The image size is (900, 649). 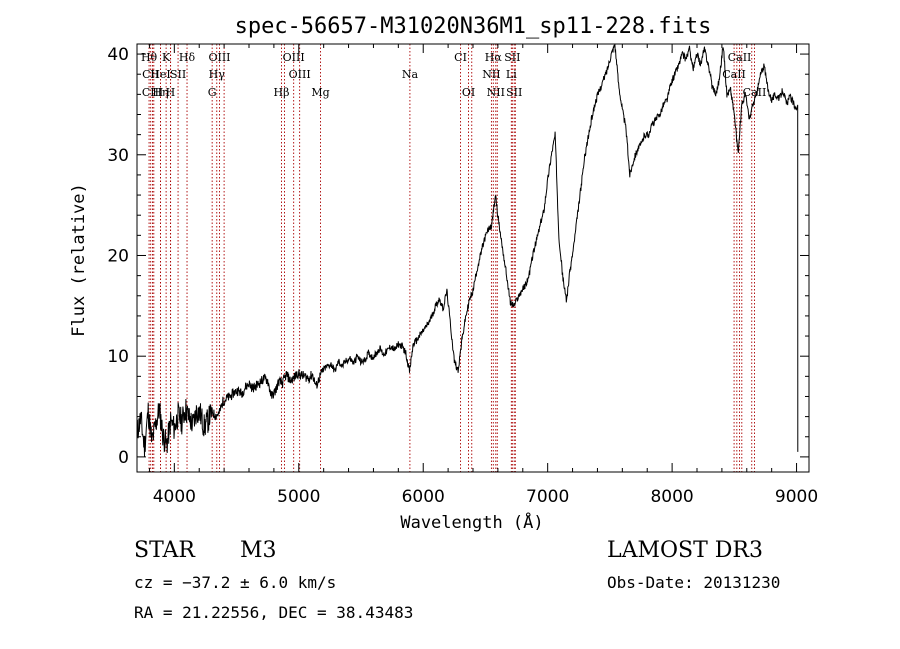 What do you see at coordinates (212, 92) in the screenshot?
I see `line-marker-label: G` at bounding box center [212, 92].